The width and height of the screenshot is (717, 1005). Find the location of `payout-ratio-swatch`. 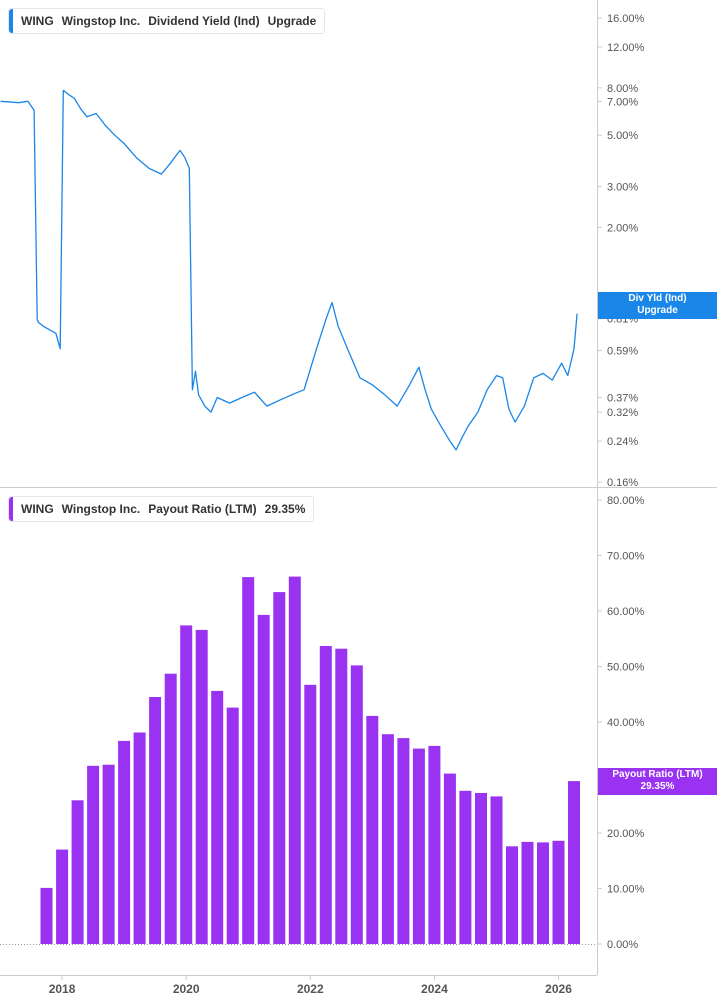

payout-ratio-swatch is located at coordinates (11, 509).